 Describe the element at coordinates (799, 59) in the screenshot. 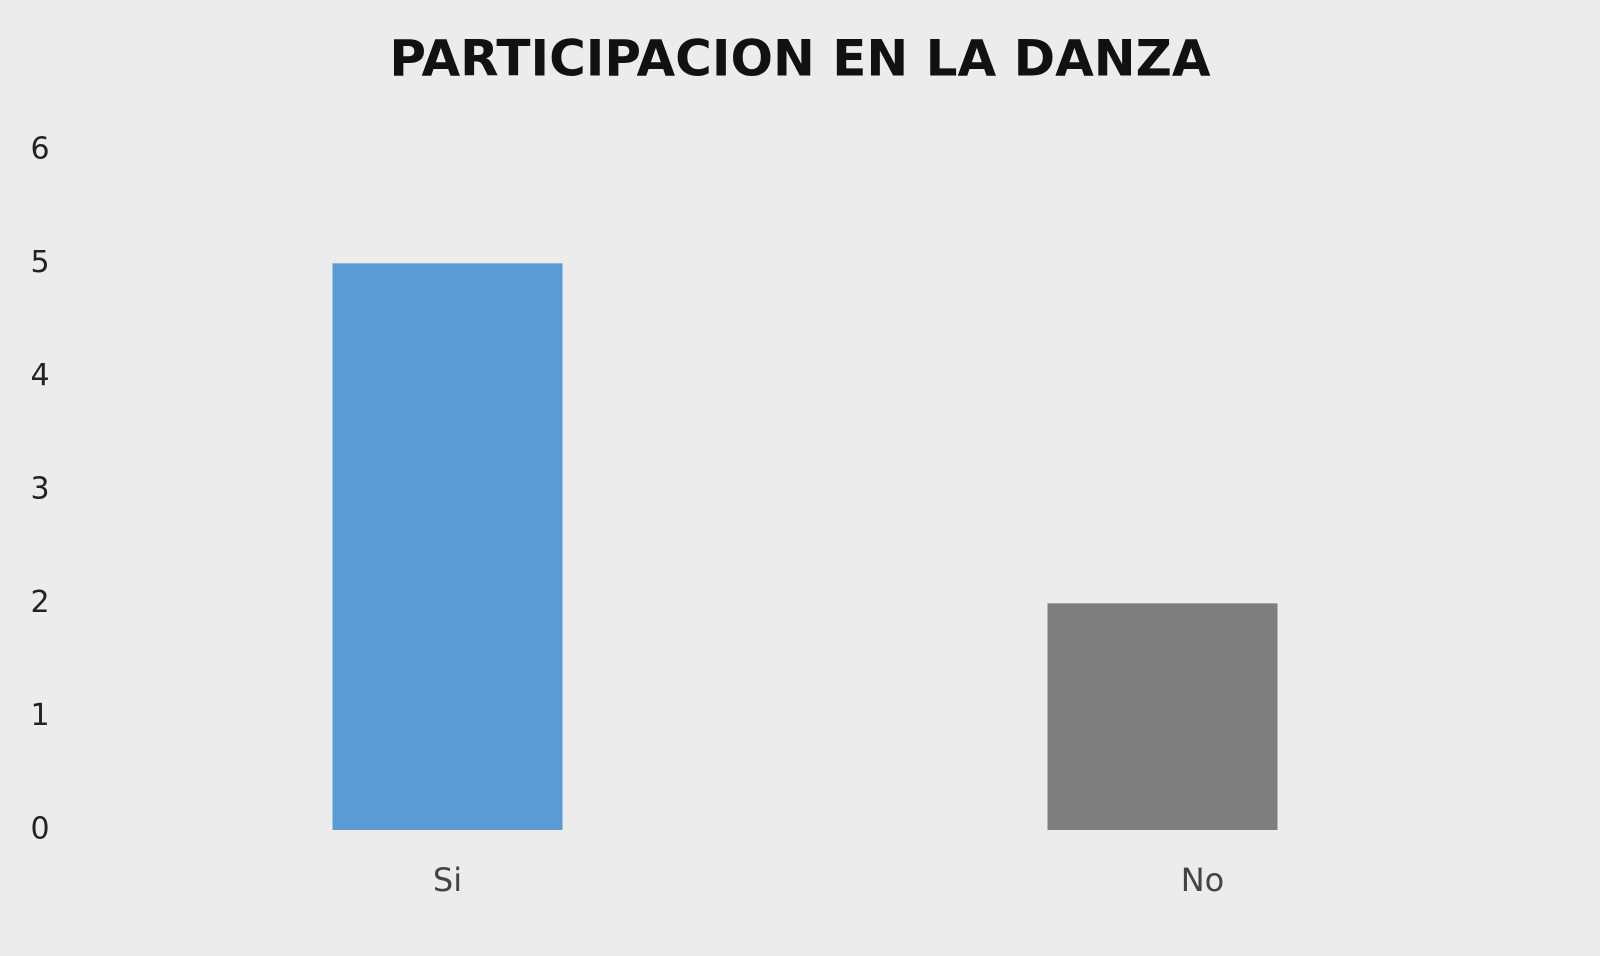

I see `chart-title: PARTICIPACION EN LA DANZA` at that location.